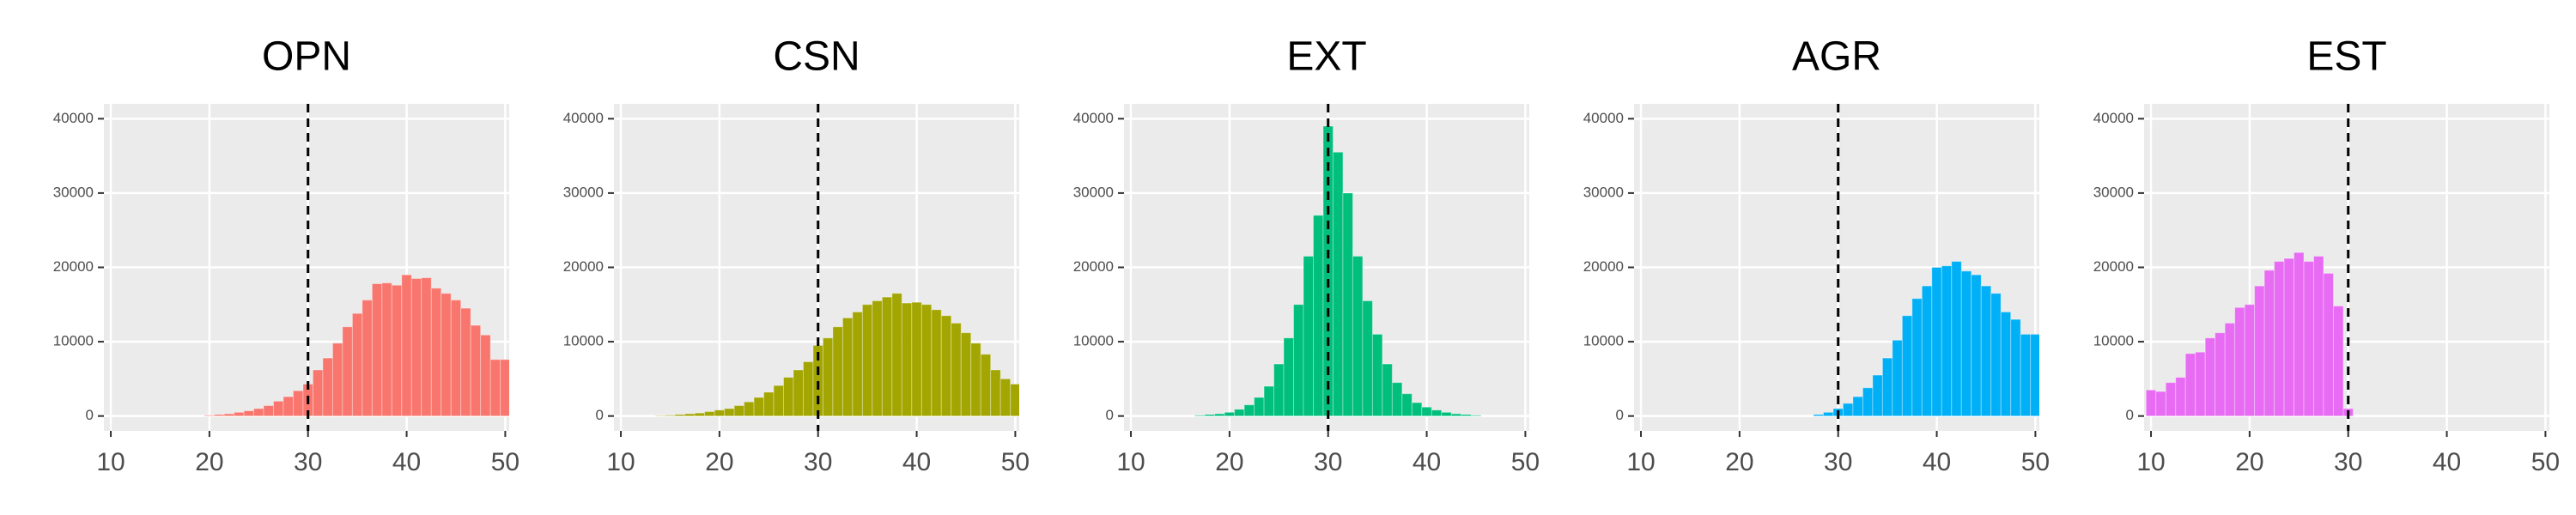  Describe the element at coordinates (2545, 462) in the screenshot. I see `x-tick-label: 50` at that location.